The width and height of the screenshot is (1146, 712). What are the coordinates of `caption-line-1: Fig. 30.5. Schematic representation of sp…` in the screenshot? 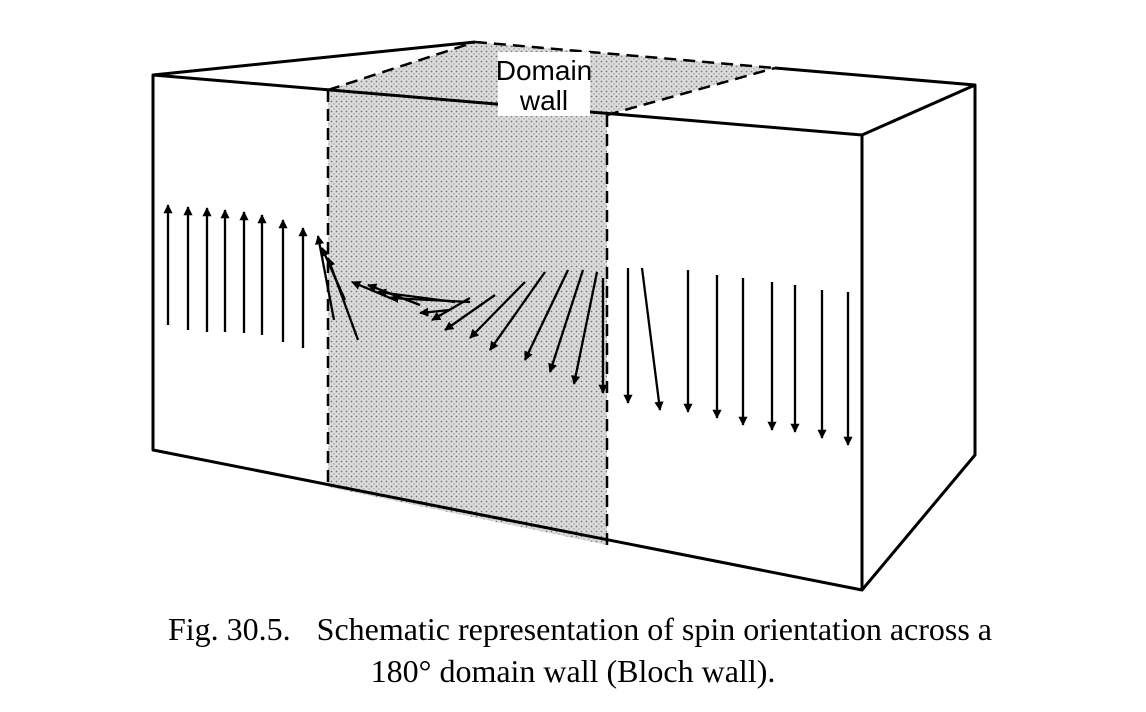 It's located at (573, 629).